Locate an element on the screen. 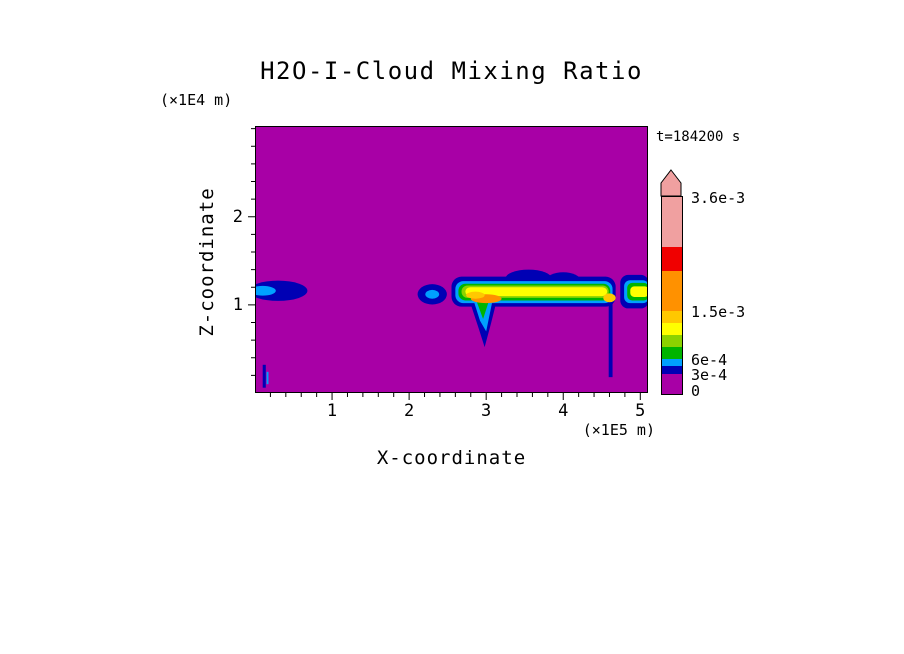 Image resolution: width=904 pixels, height=654 pixels. colorbar-arrow is located at coordinates (671, 183).